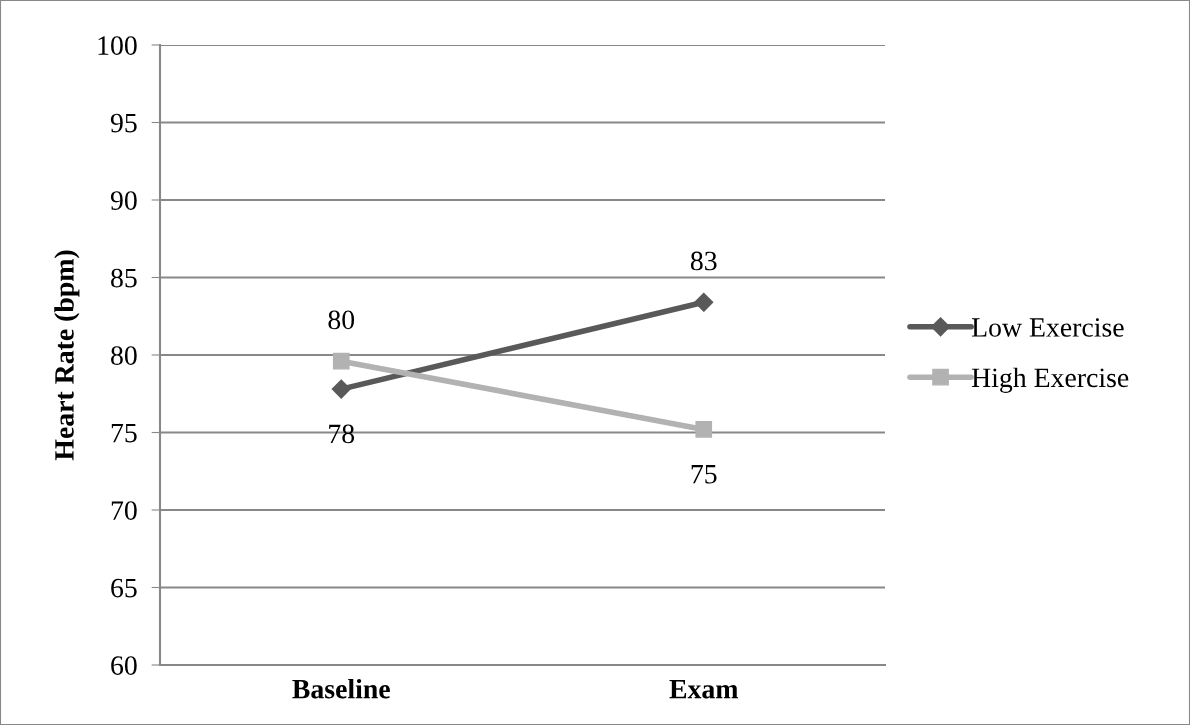 This screenshot has height=725, width=1190. Describe the element at coordinates (124, 278) in the screenshot. I see `y-tick-label: 85` at that location.